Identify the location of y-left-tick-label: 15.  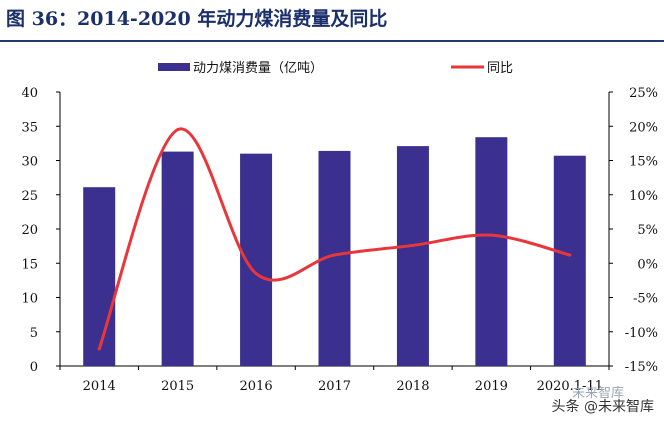
(29, 264).